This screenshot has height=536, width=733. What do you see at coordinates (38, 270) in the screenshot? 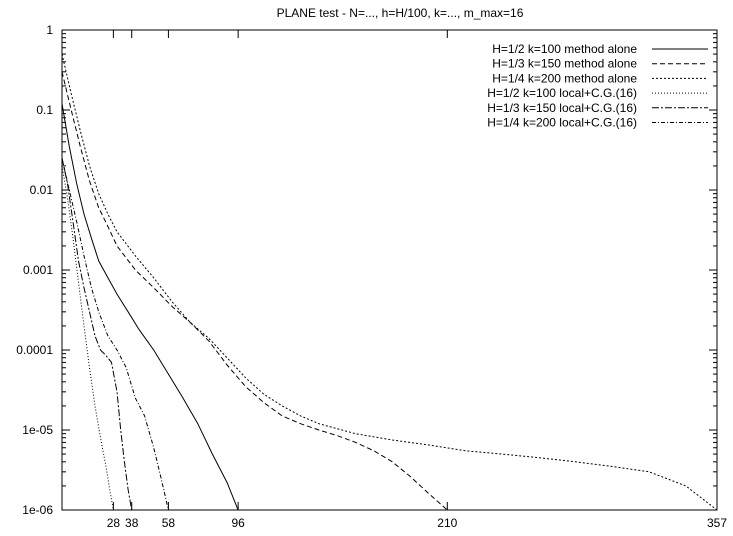
I see `y-tick-label: 0.001` at bounding box center [38, 270].